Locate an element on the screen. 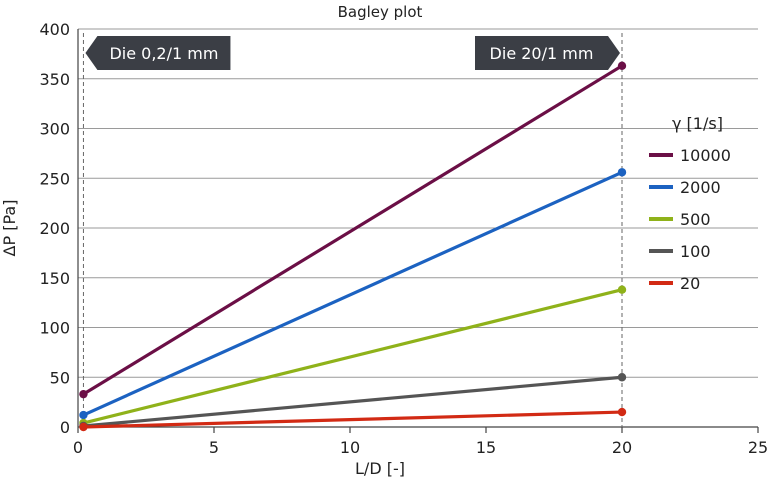  y-tick-label: 400 is located at coordinates (54, 29).